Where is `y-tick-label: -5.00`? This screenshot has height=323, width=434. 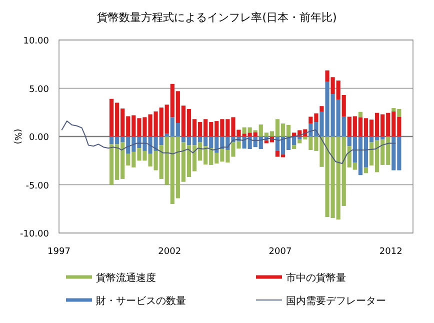
y-tick-label: -5.00 is located at coordinates (38, 186).